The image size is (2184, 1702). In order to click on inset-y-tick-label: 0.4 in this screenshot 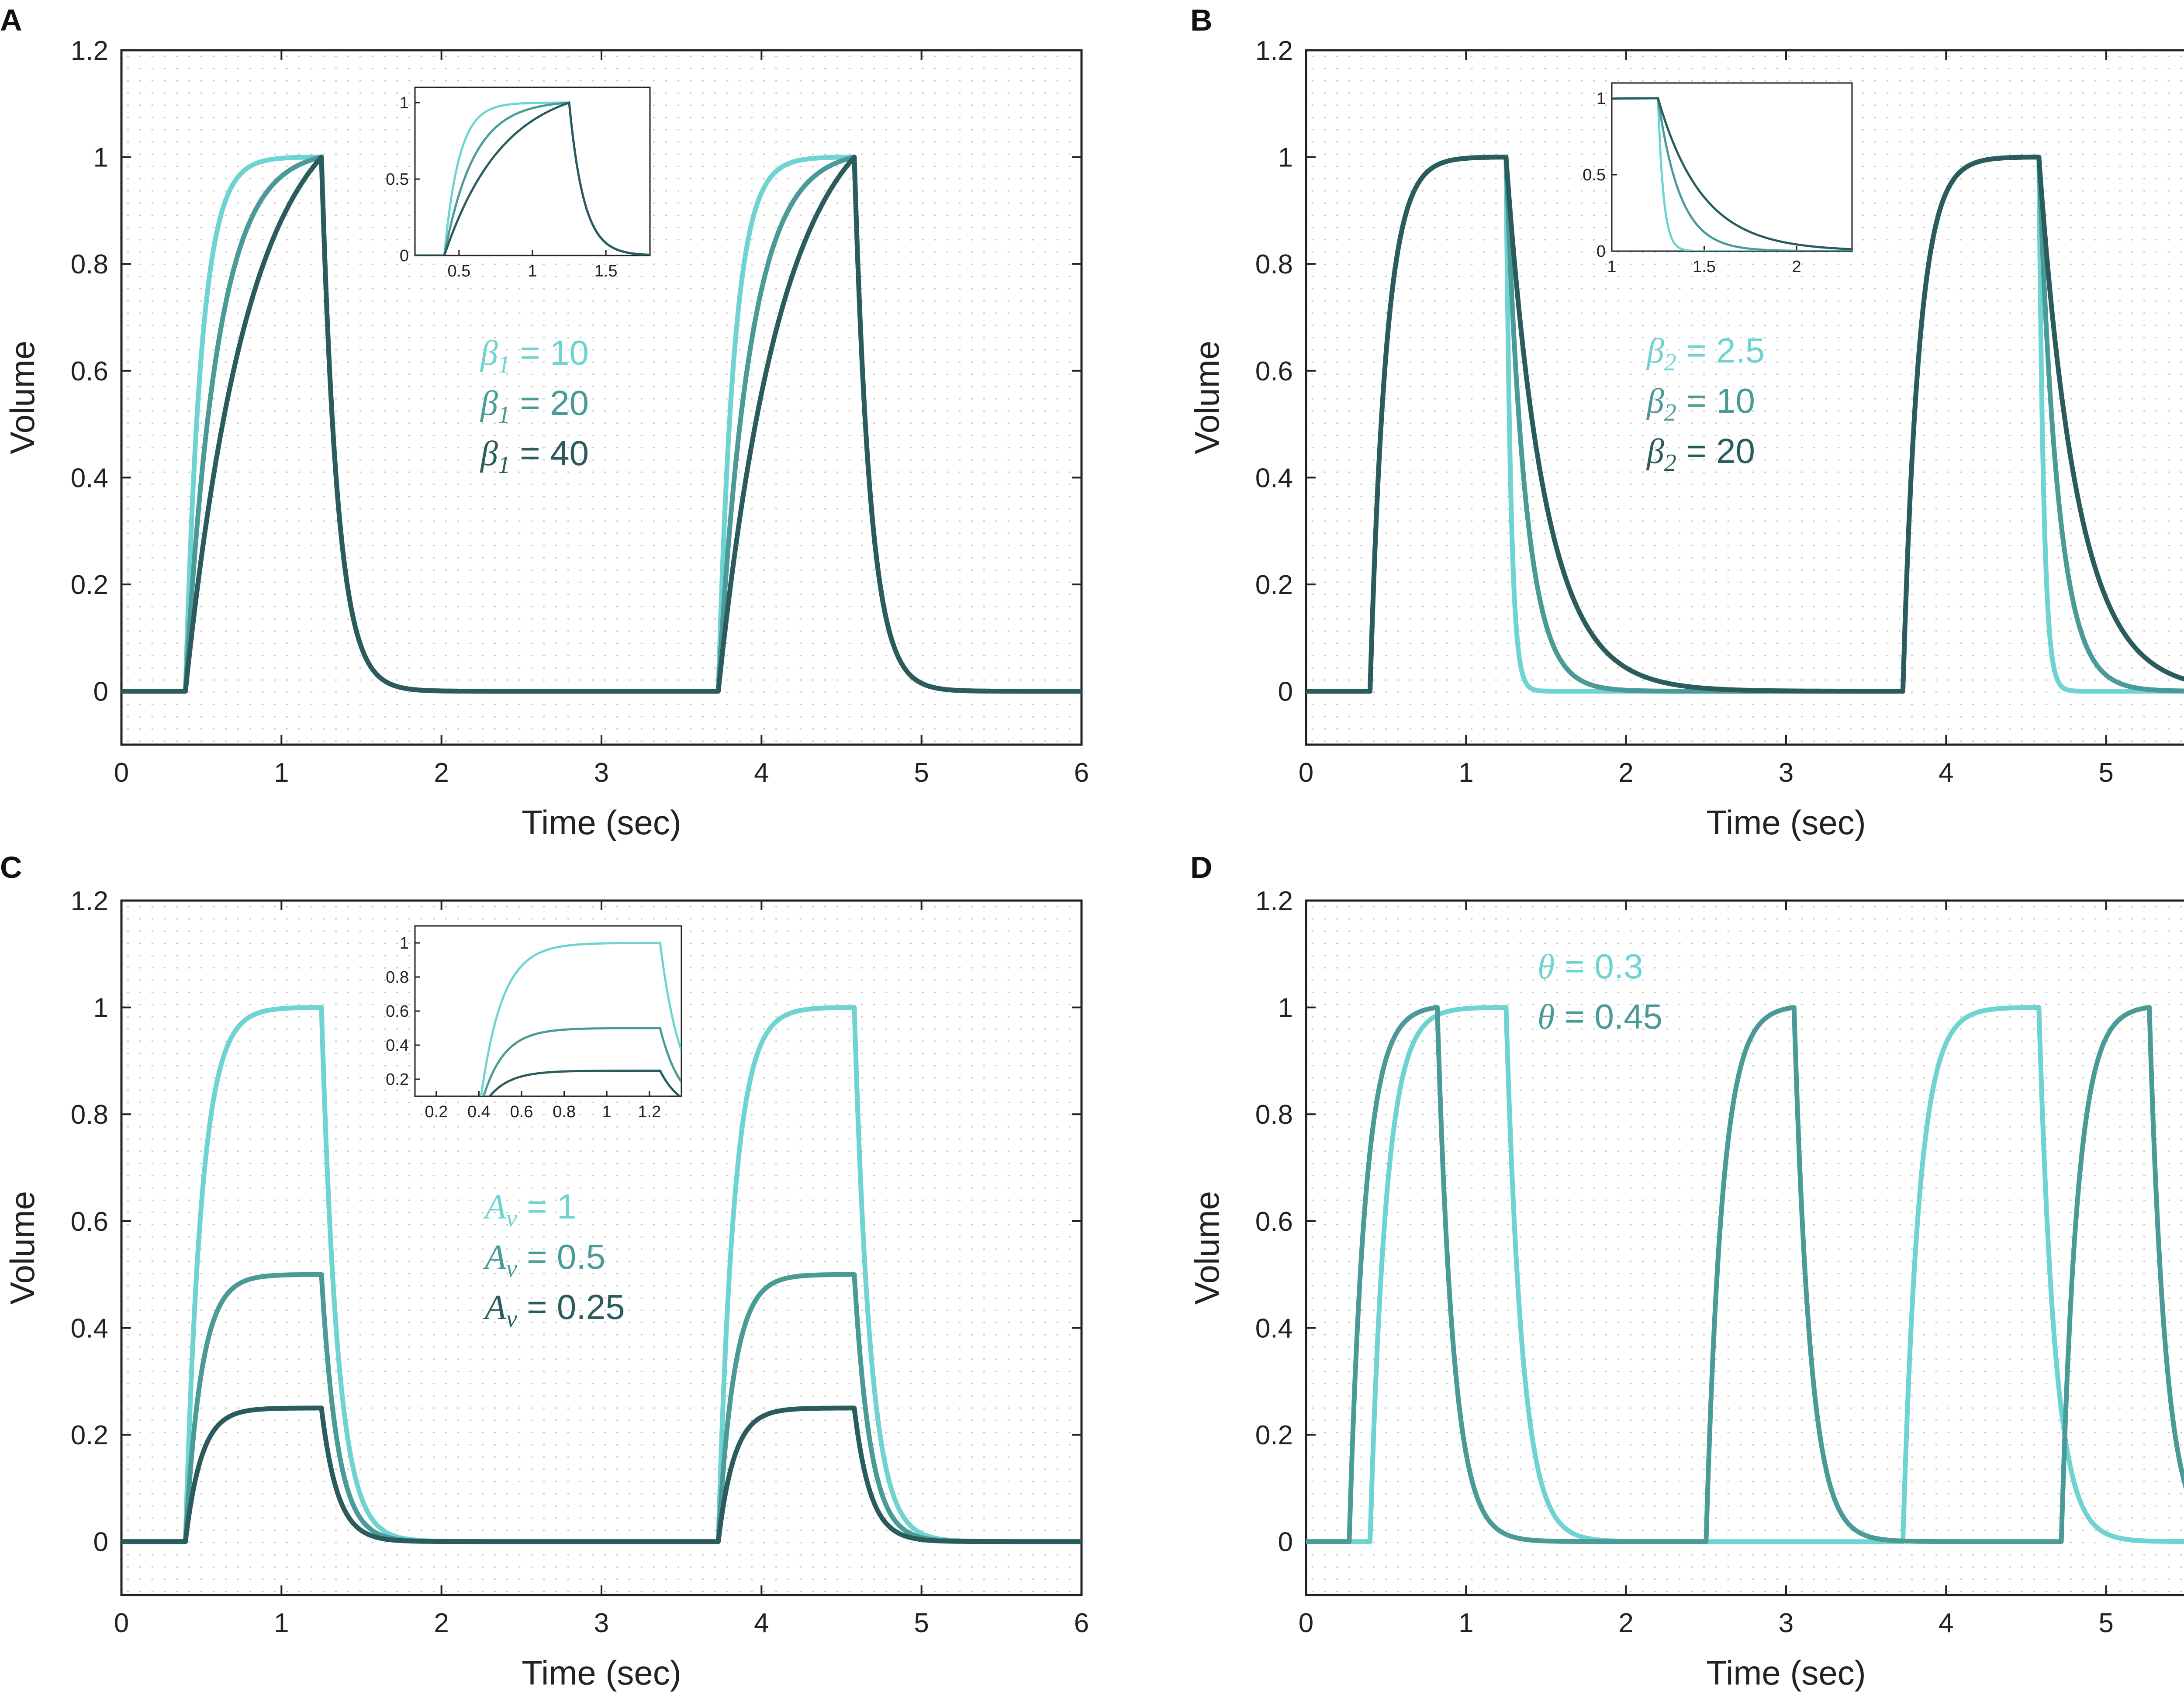, I will do `click(397, 1045)`.